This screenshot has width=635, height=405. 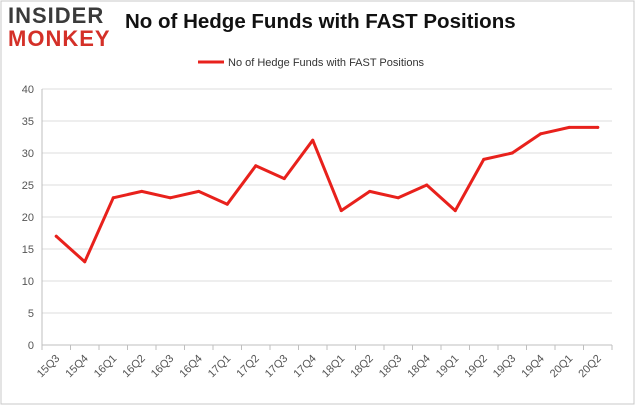 I want to click on chart-title: No of Hedge Funds with FAST Positions, so click(x=320, y=21).